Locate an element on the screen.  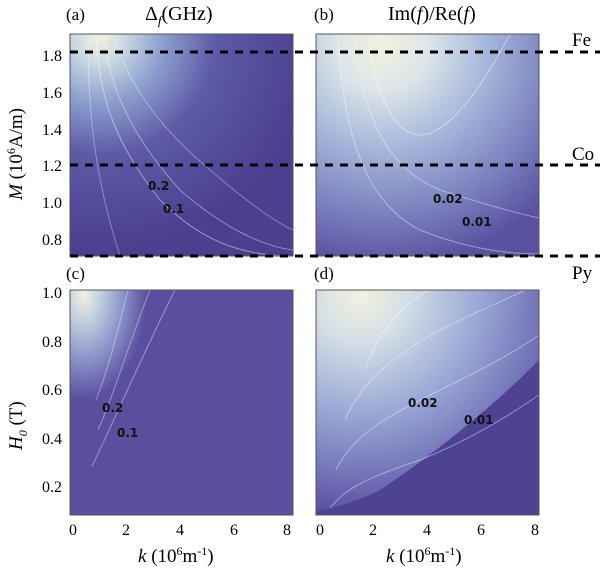
ytick-bottom-0.8: 0.8 is located at coordinates (52, 342).